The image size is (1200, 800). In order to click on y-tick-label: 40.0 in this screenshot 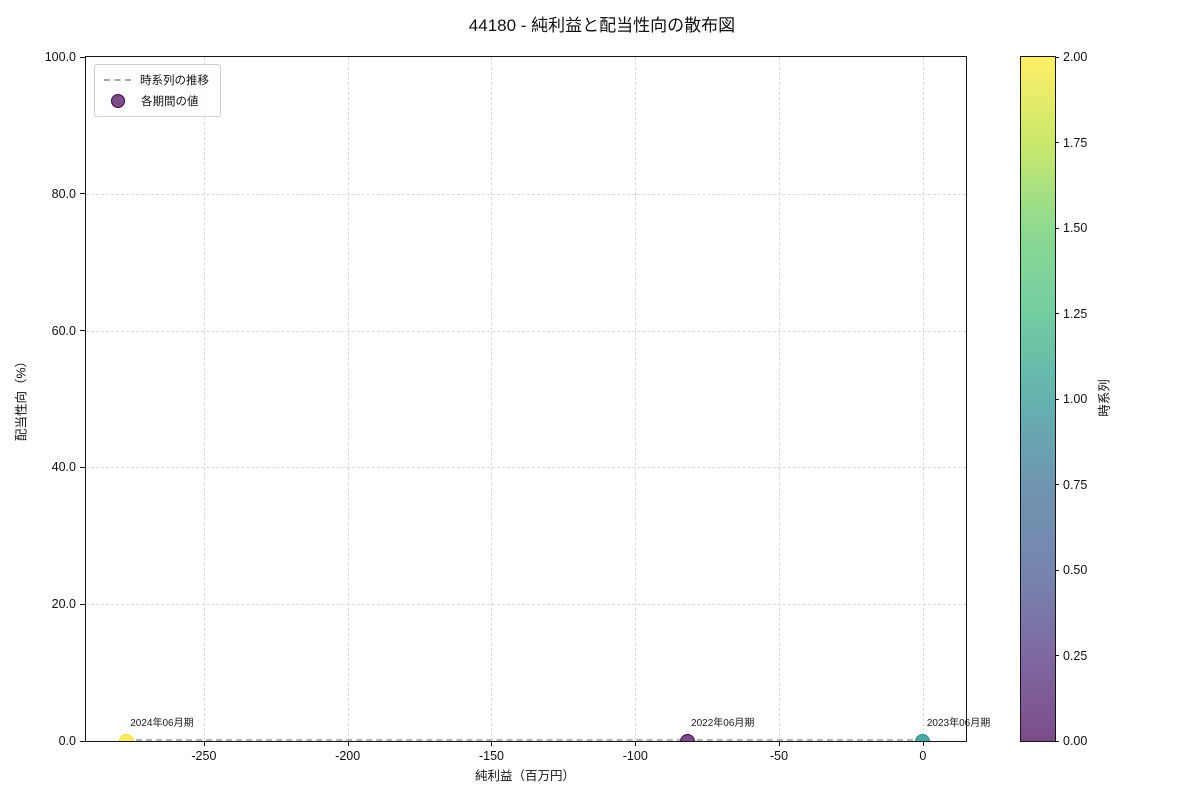, I will do `click(63, 467)`.